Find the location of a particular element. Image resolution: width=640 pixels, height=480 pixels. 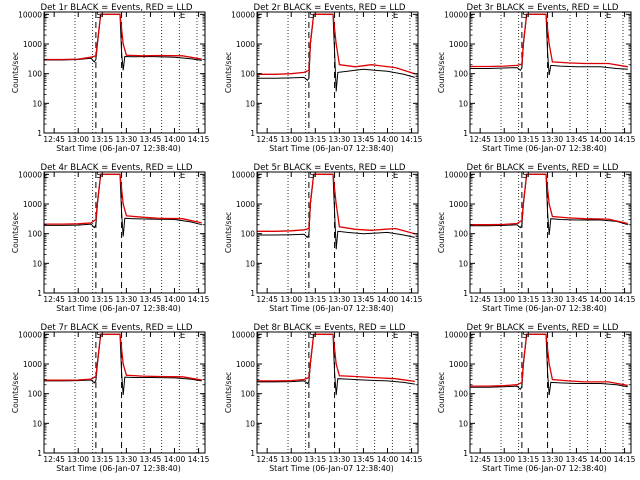

chart-title: Det 8r BLACK = Events, RED = LLD is located at coordinates (329, 328).